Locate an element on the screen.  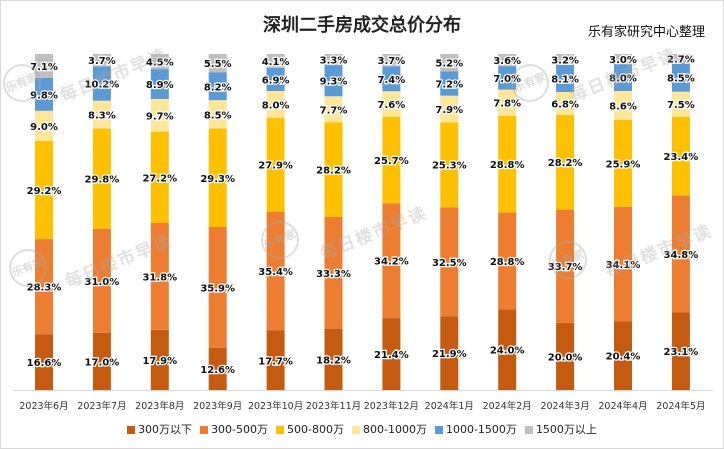
x-tick-label: 2023年12月 is located at coordinates (391, 406).